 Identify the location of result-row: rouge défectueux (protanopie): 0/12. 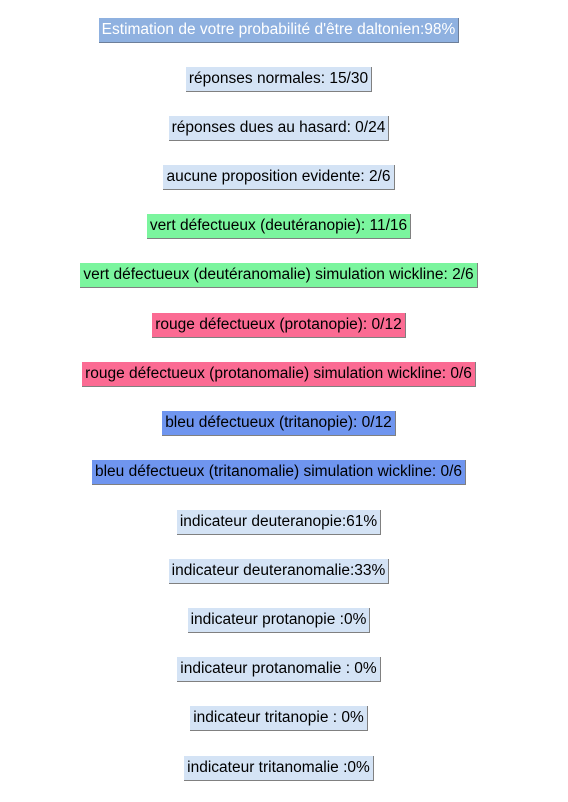
(279, 325).